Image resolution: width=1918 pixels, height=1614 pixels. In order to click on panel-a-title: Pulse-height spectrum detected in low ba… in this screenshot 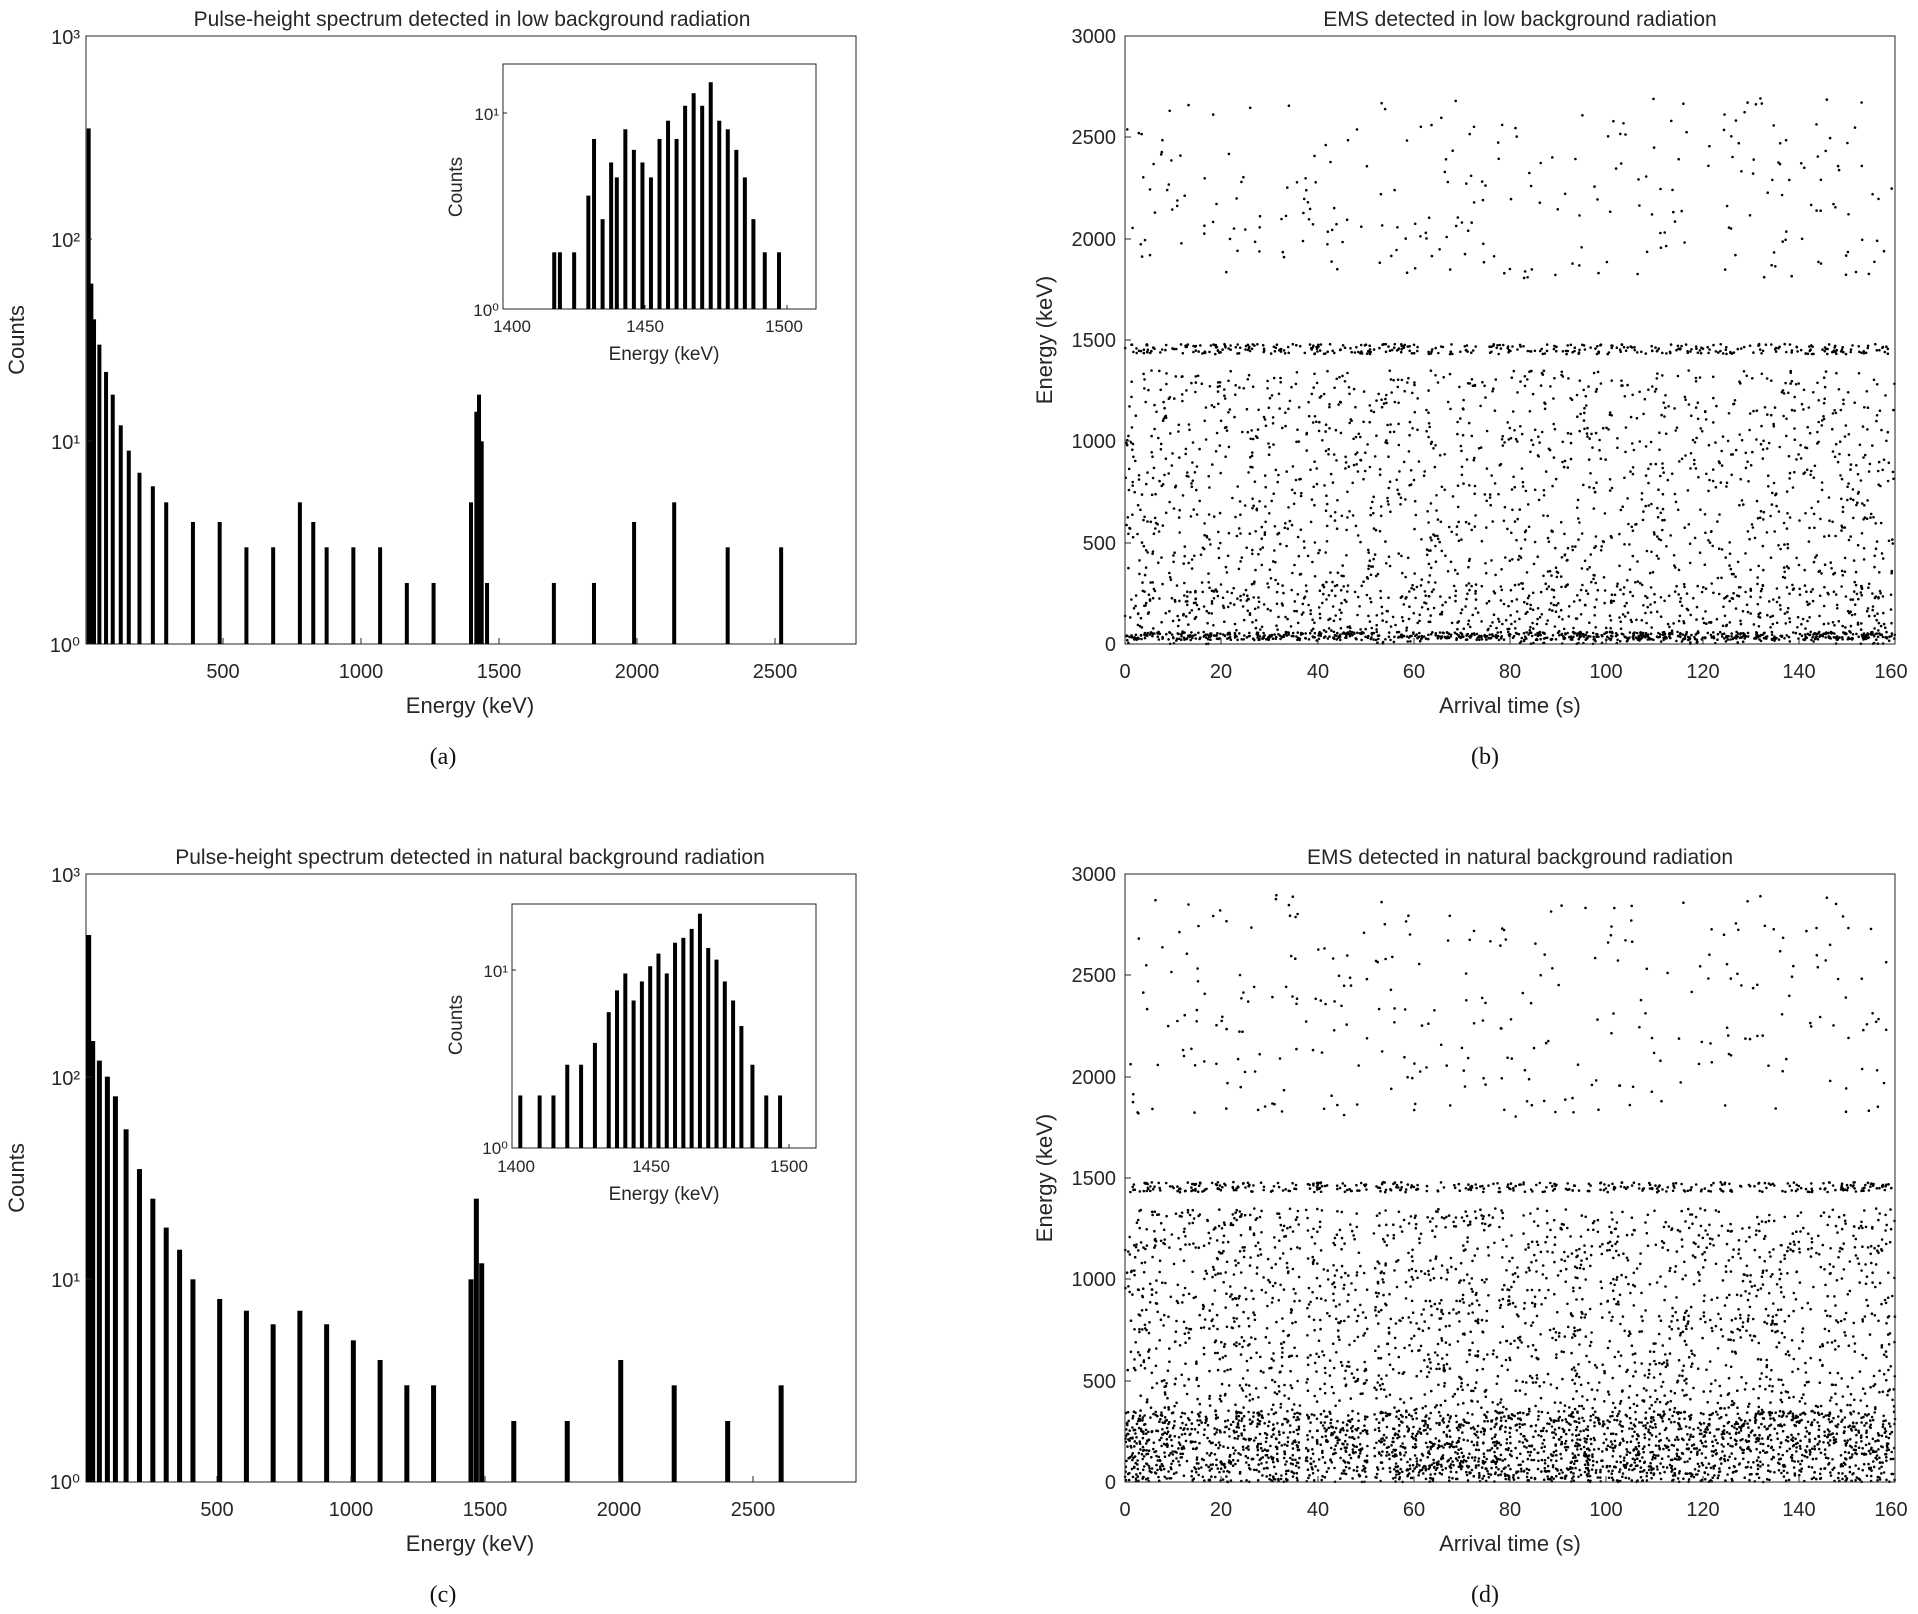, I will do `click(472, 19)`.